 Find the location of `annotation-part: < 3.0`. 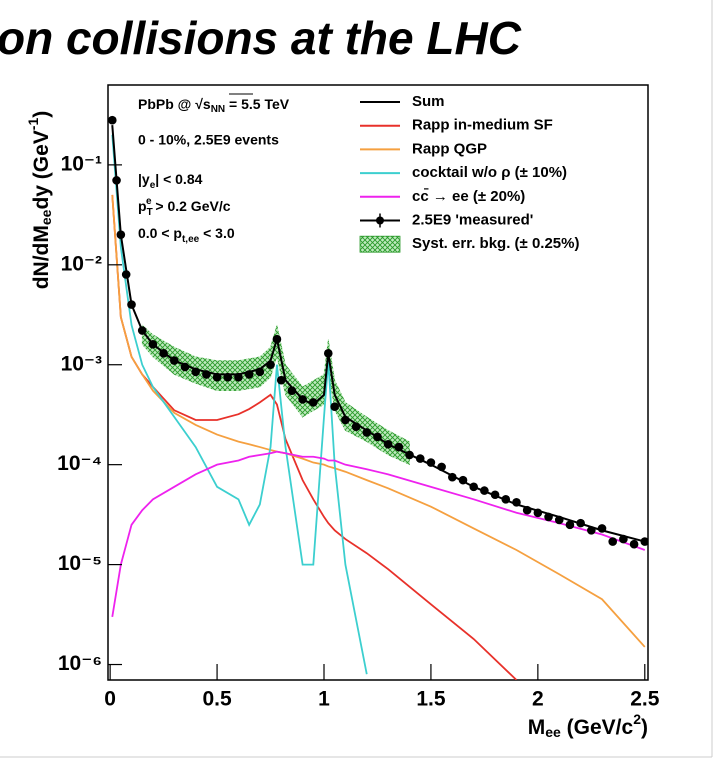

annotation-part: < 3.0 is located at coordinates (217, 233).